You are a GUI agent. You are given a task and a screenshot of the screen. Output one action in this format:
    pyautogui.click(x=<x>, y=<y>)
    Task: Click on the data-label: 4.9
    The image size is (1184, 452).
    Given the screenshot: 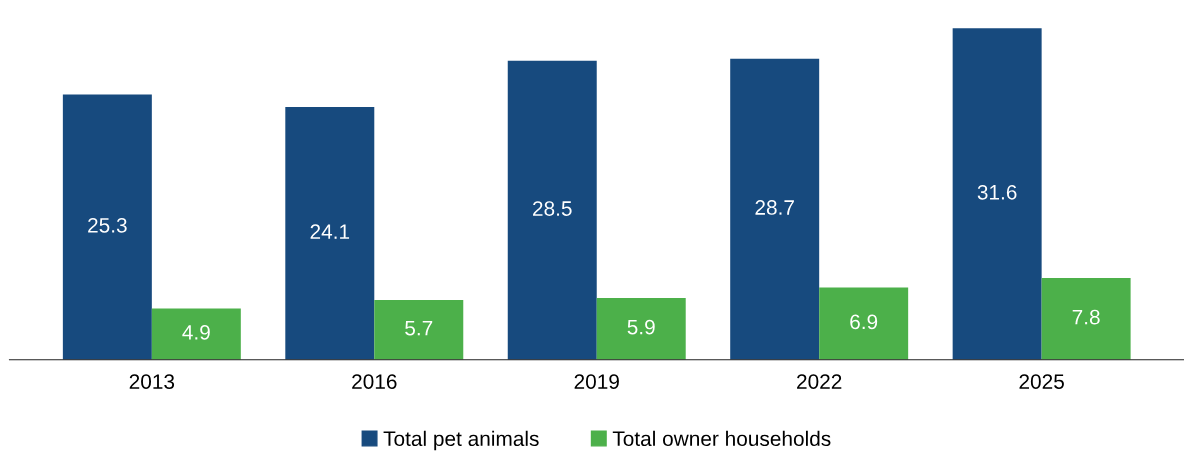 What is the action you would take?
    pyautogui.click(x=196, y=332)
    